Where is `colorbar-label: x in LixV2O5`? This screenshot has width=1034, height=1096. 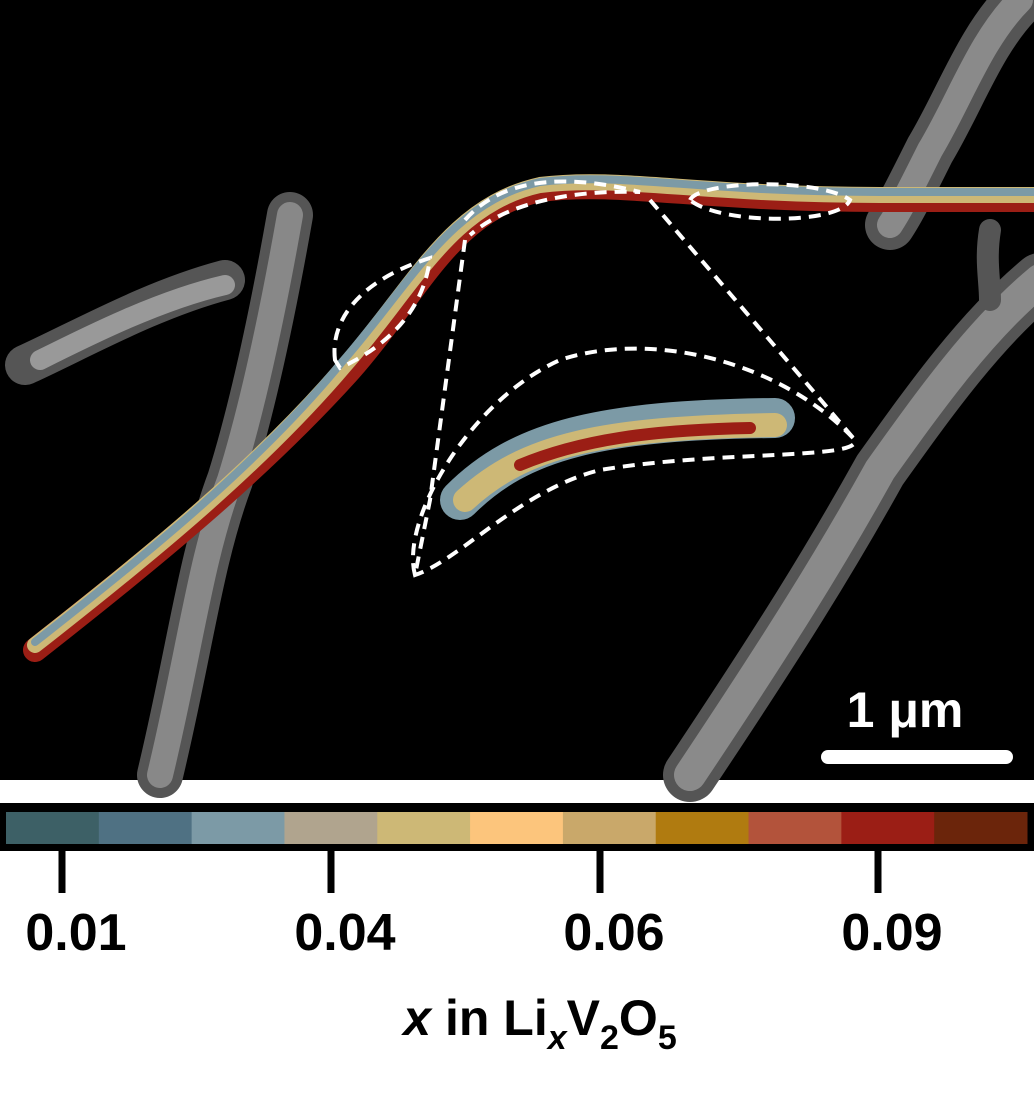 colorbar-label: x in LixV2O5 is located at coordinates (538, 1023).